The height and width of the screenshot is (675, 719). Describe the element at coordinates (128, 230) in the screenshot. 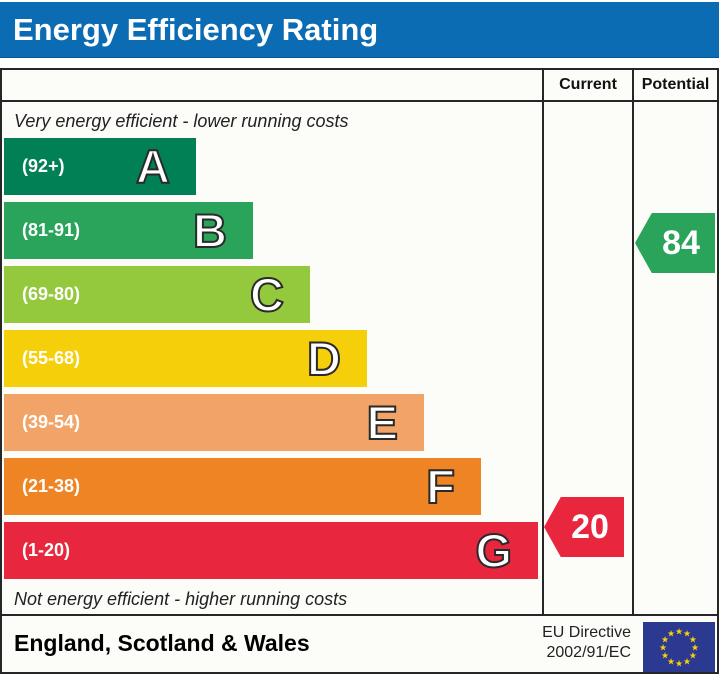

I see `band-row-b: (81-91) B` at that location.